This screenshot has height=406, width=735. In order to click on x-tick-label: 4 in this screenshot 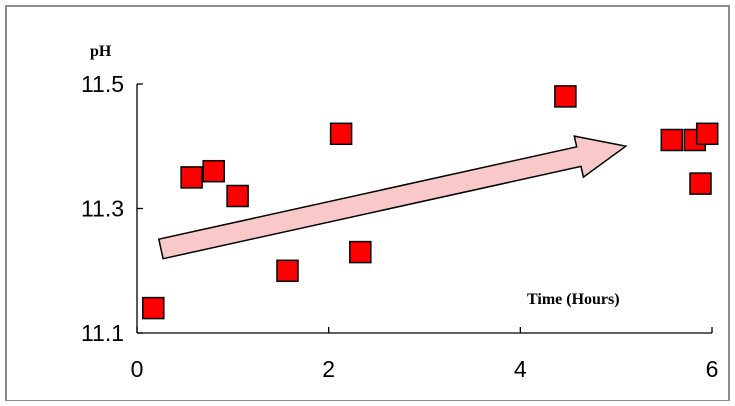, I will do `click(520, 369)`.